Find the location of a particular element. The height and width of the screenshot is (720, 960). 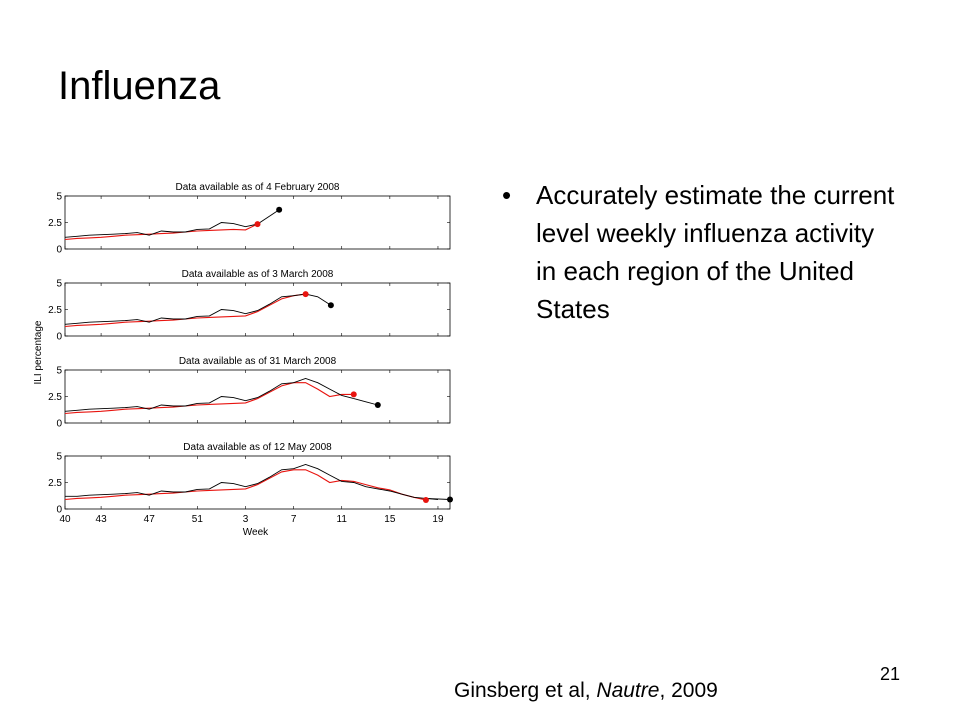

x-axis-label: Week is located at coordinates (256, 532).